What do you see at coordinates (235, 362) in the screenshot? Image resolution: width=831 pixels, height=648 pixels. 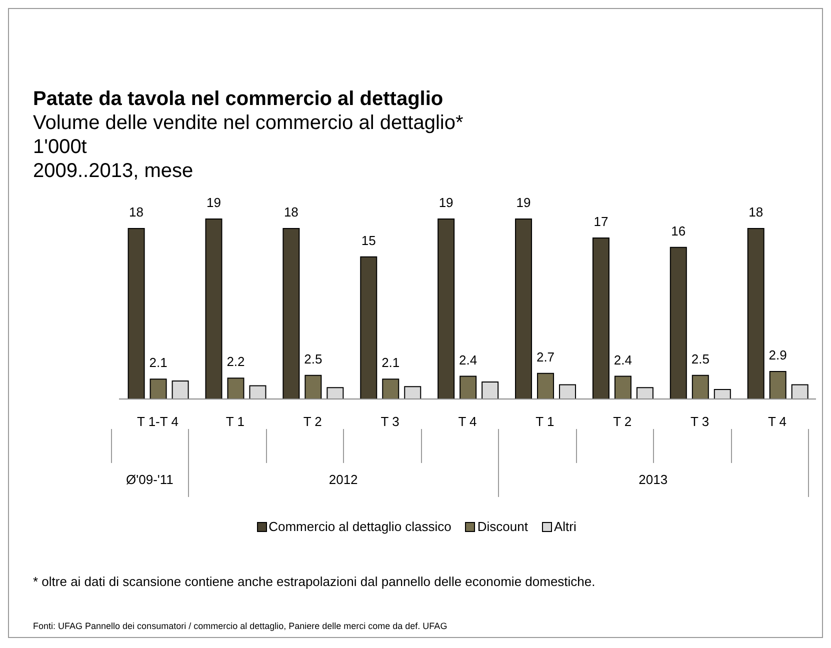 I see `data-label: 2.2` at bounding box center [235, 362].